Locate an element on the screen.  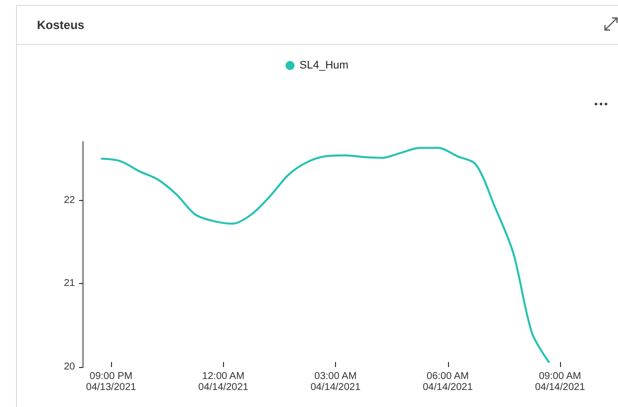
y-tick-label: 22 is located at coordinates (70, 200).